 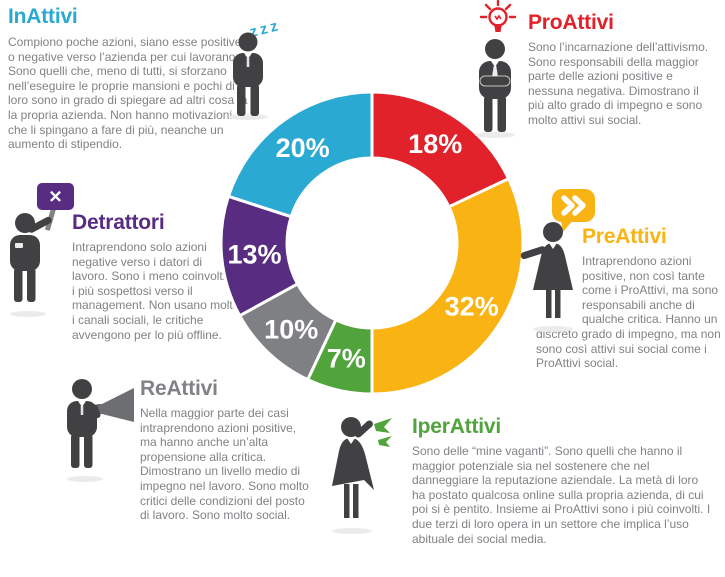 What do you see at coordinates (447, 286) in the screenshot?
I see `donut-segment-preattivi` at bounding box center [447, 286].